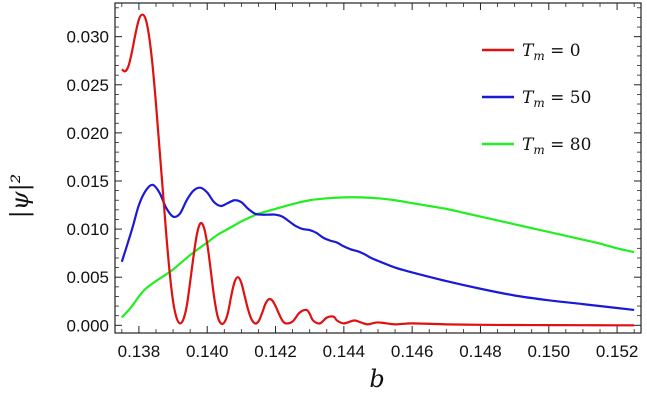 This screenshot has height=393, width=647. What do you see at coordinates (617, 351) in the screenshot?
I see `x-tick-label: 0.152` at bounding box center [617, 351].